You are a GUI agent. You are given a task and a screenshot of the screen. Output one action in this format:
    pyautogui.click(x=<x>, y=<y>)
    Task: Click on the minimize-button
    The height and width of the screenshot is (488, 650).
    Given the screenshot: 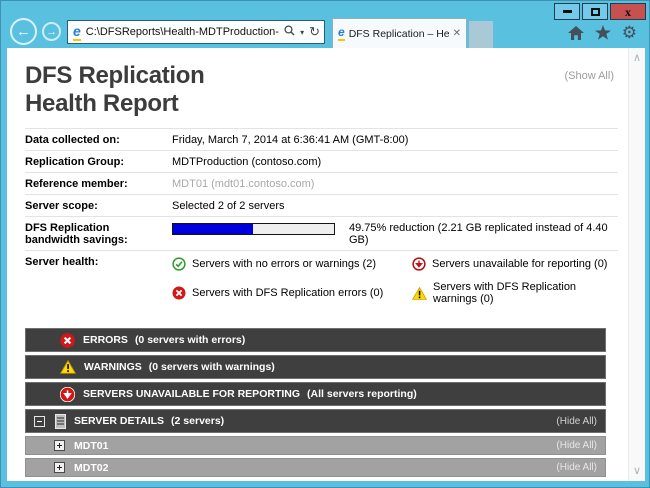 What is the action you would take?
    pyautogui.click(x=567, y=11)
    